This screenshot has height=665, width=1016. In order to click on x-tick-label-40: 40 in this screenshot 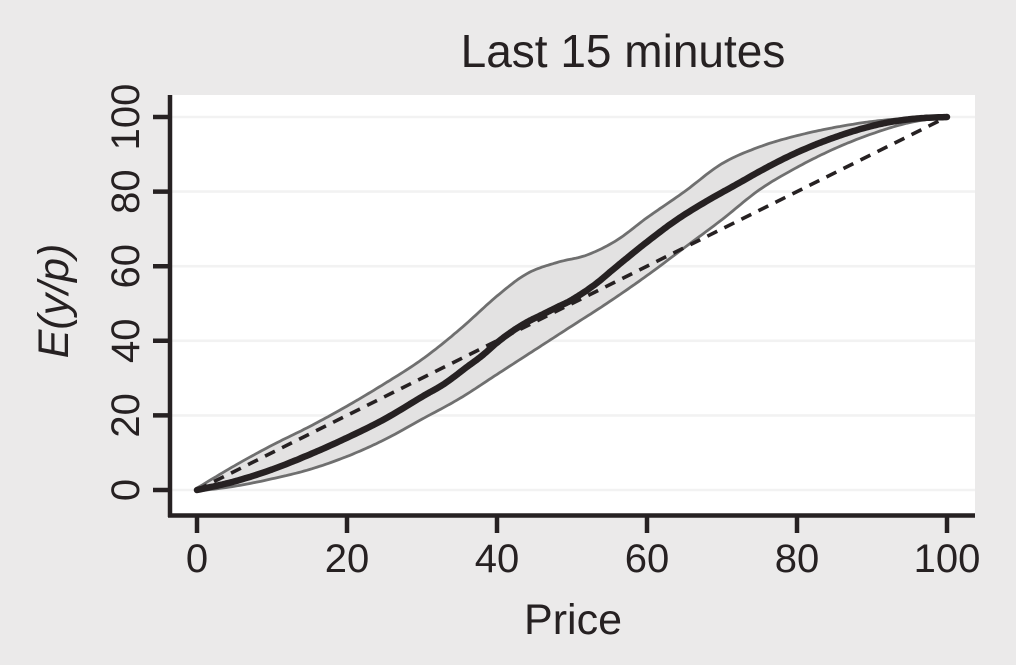, I will do `click(497, 559)`.